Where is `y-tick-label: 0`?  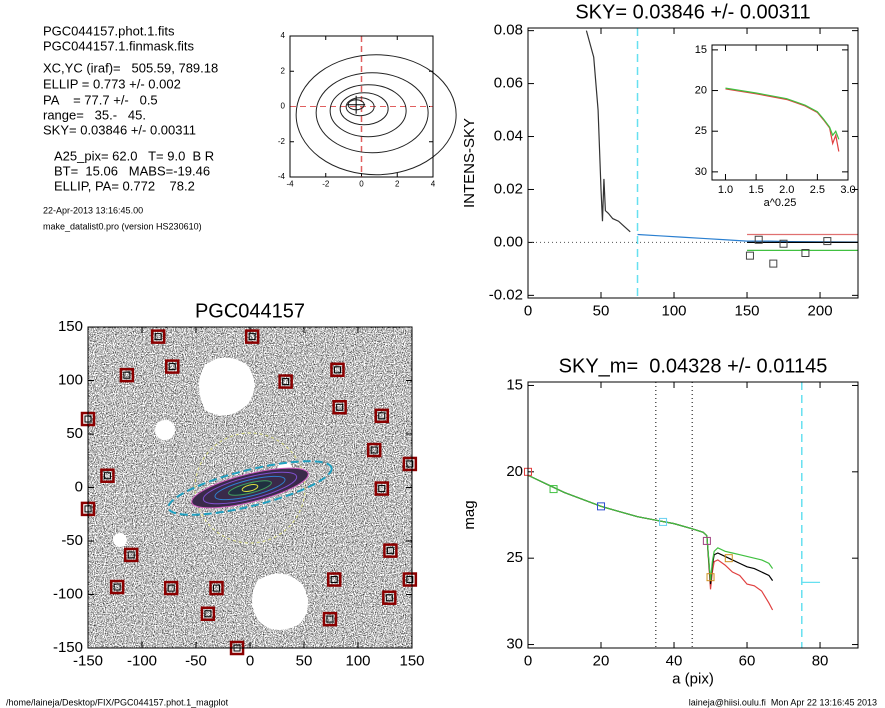 y-tick-label: 0 is located at coordinates (79, 486).